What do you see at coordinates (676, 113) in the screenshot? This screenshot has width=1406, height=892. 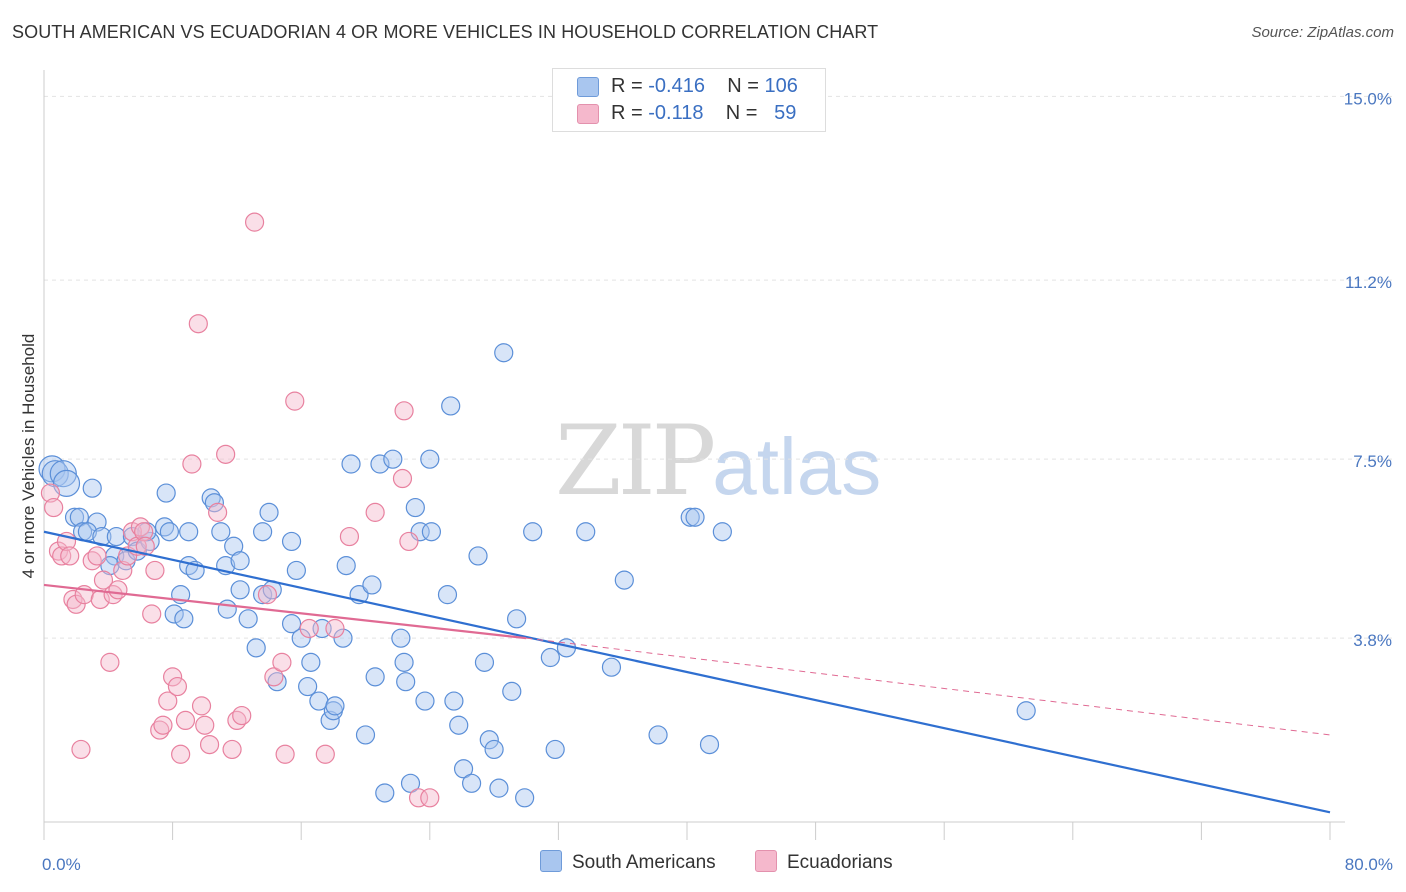 I see `legend-r-value: -0.118` at bounding box center [676, 113].